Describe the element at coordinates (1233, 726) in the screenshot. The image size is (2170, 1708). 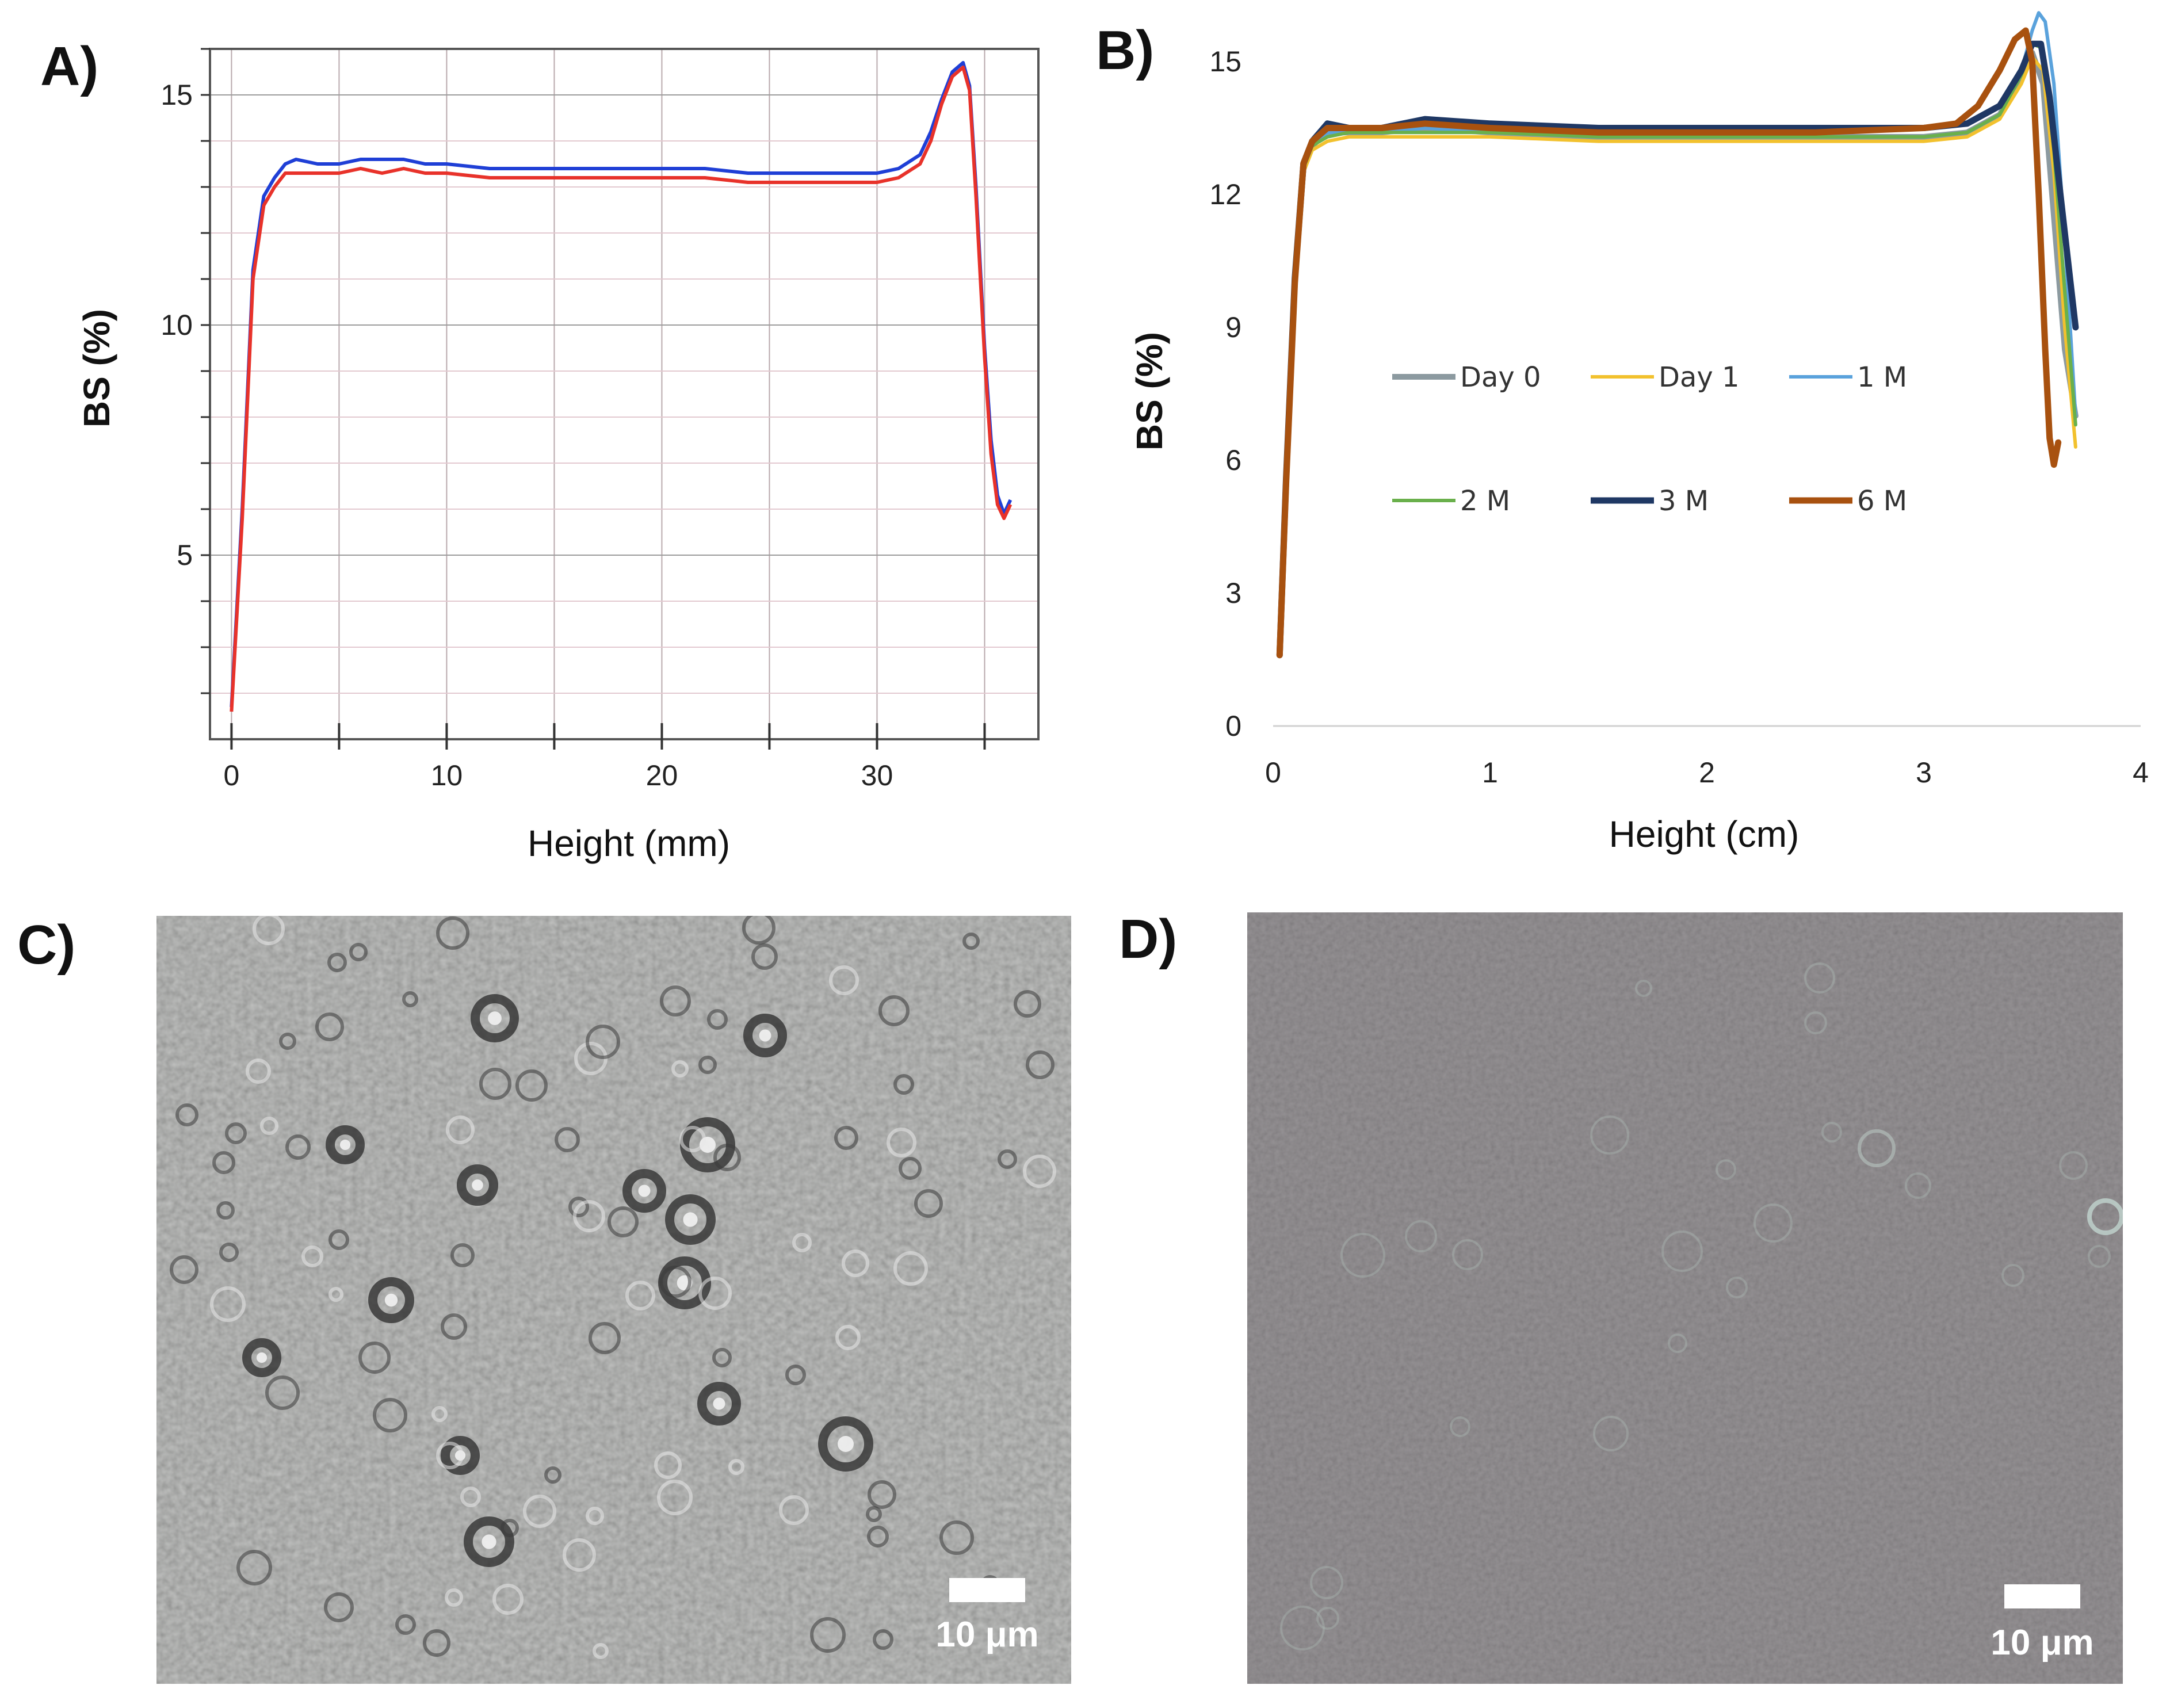
I see `chart-b-y-tick-label: 0` at that location.